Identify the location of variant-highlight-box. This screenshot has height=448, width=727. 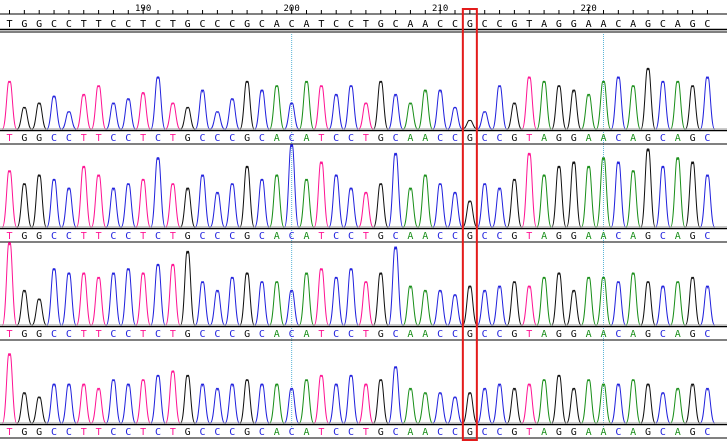
(469, 224).